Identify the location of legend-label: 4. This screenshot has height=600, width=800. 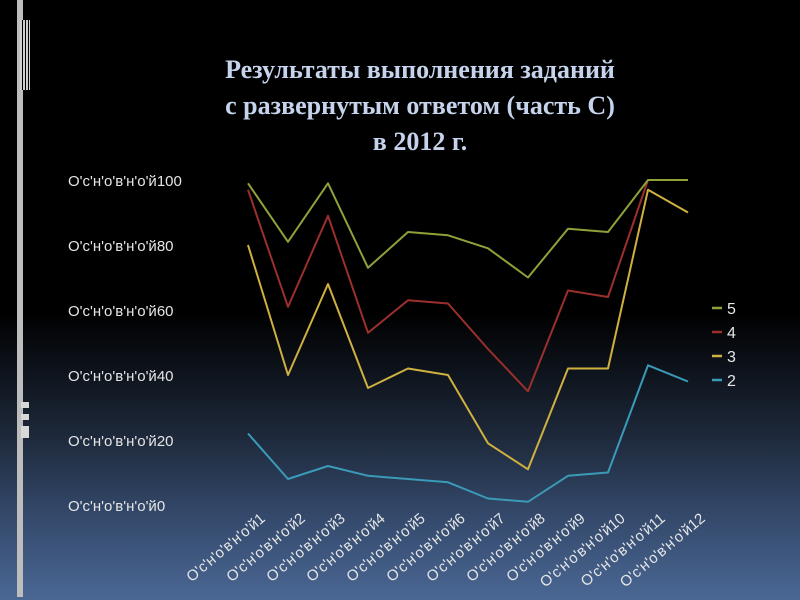
(731, 333).